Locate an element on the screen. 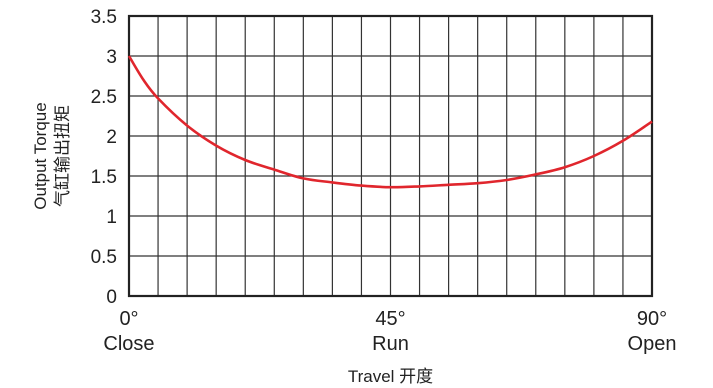 This screenshot has width=713, height=388. y-axis-label-english: Output Torque is located at coordinates (40, 155).